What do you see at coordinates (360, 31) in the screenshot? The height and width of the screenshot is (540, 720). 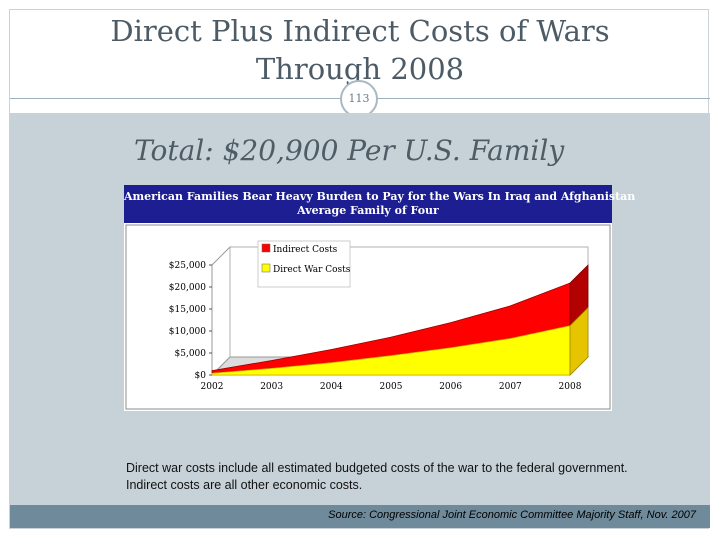 I see `title-line-1: Direct Plus Indirect Costs of Wars` at bounding box center [360, 31].